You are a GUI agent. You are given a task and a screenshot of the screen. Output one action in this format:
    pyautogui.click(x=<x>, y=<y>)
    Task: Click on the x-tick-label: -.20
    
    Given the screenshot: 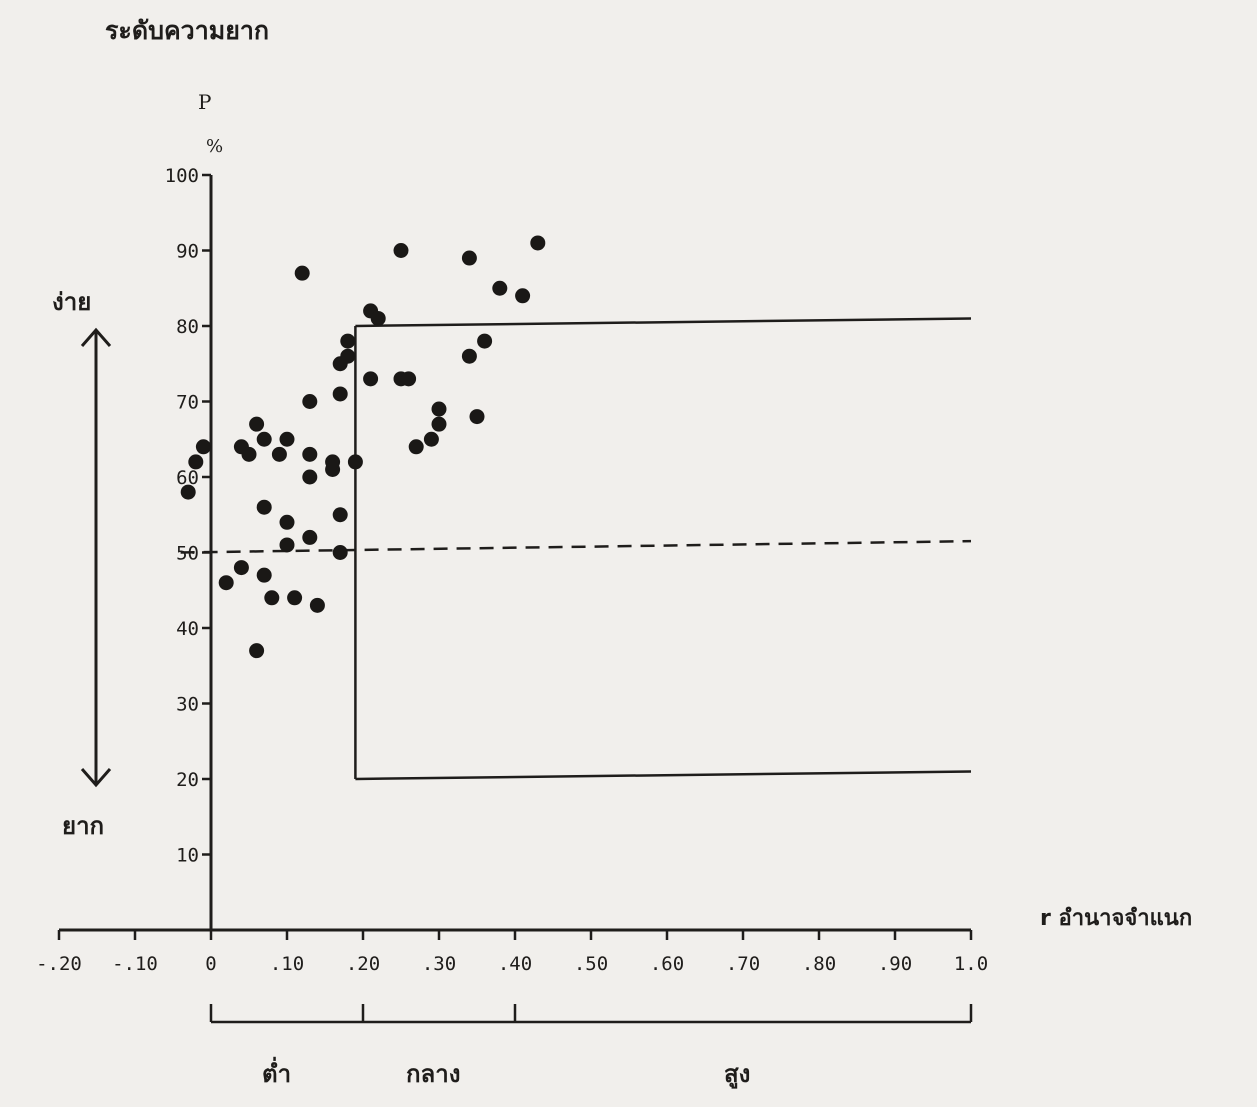 What is the action you would take?
    pyautogui.click(x=59, y=964)
    